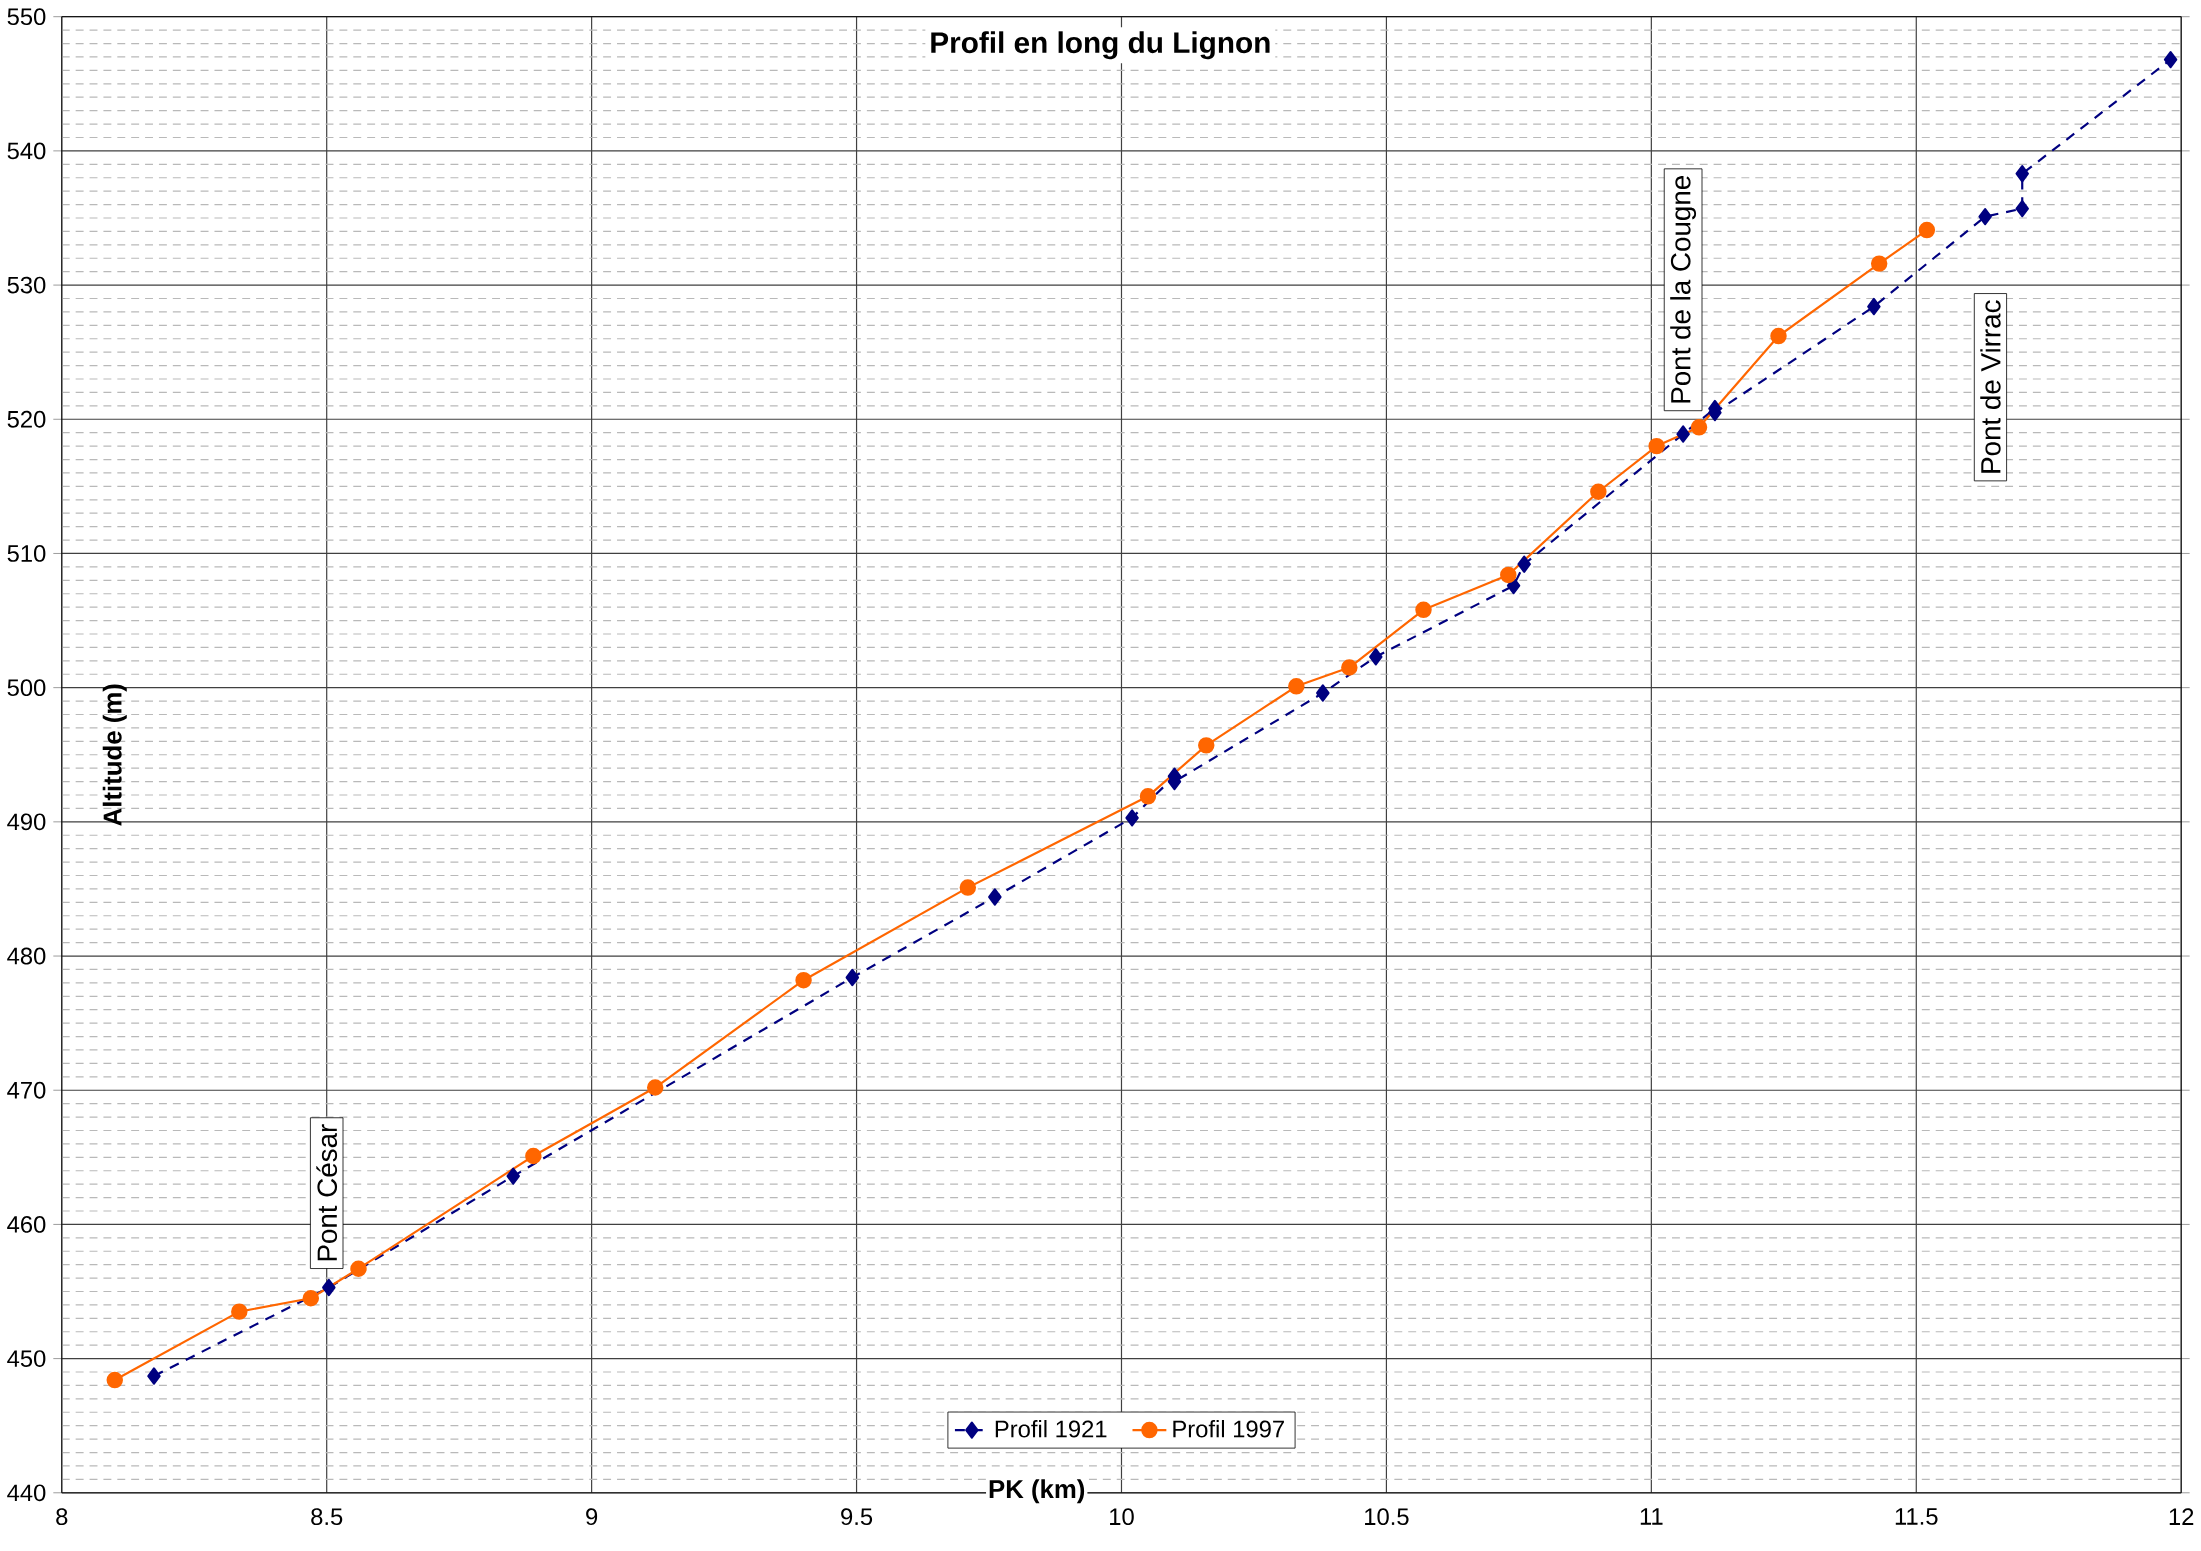  I want to click on x-tick-label: 9, so click(592, 1517).